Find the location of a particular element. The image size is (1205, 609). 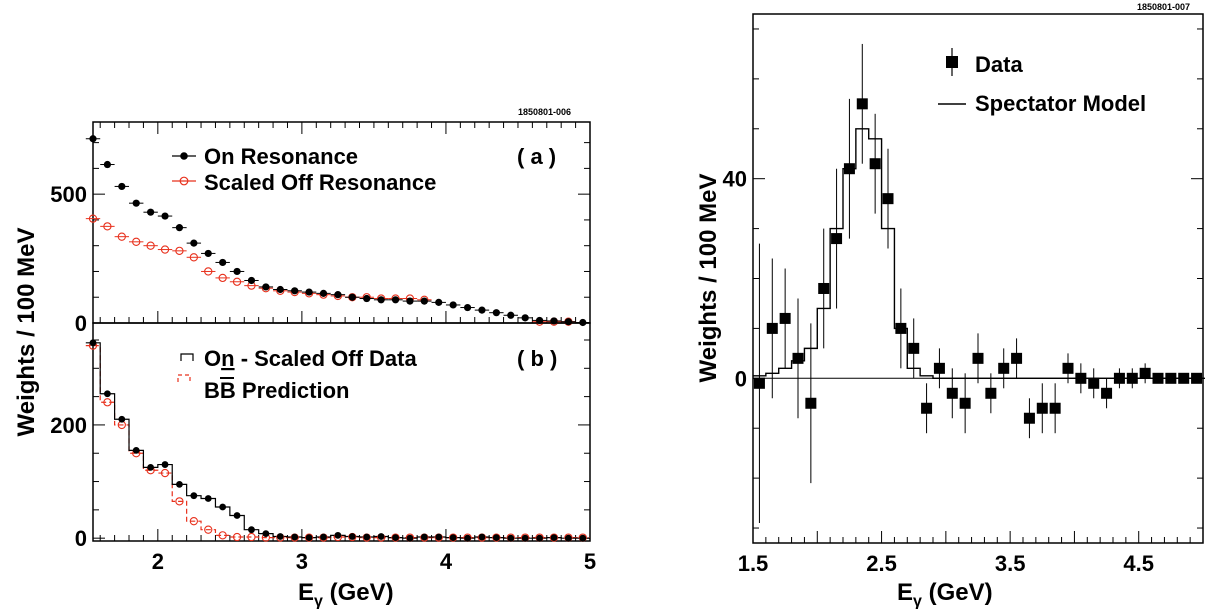

legend-on-resonance-marker is located at coordinates (184, 156).